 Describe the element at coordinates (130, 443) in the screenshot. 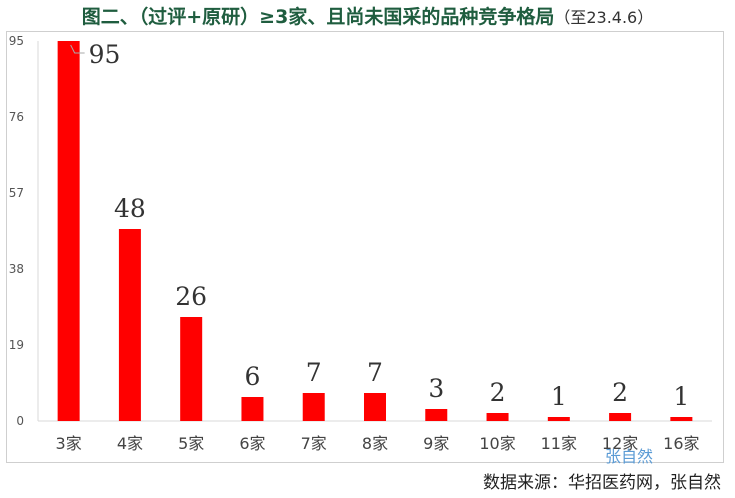

I see `x-category-label-1: 4家` at that location.